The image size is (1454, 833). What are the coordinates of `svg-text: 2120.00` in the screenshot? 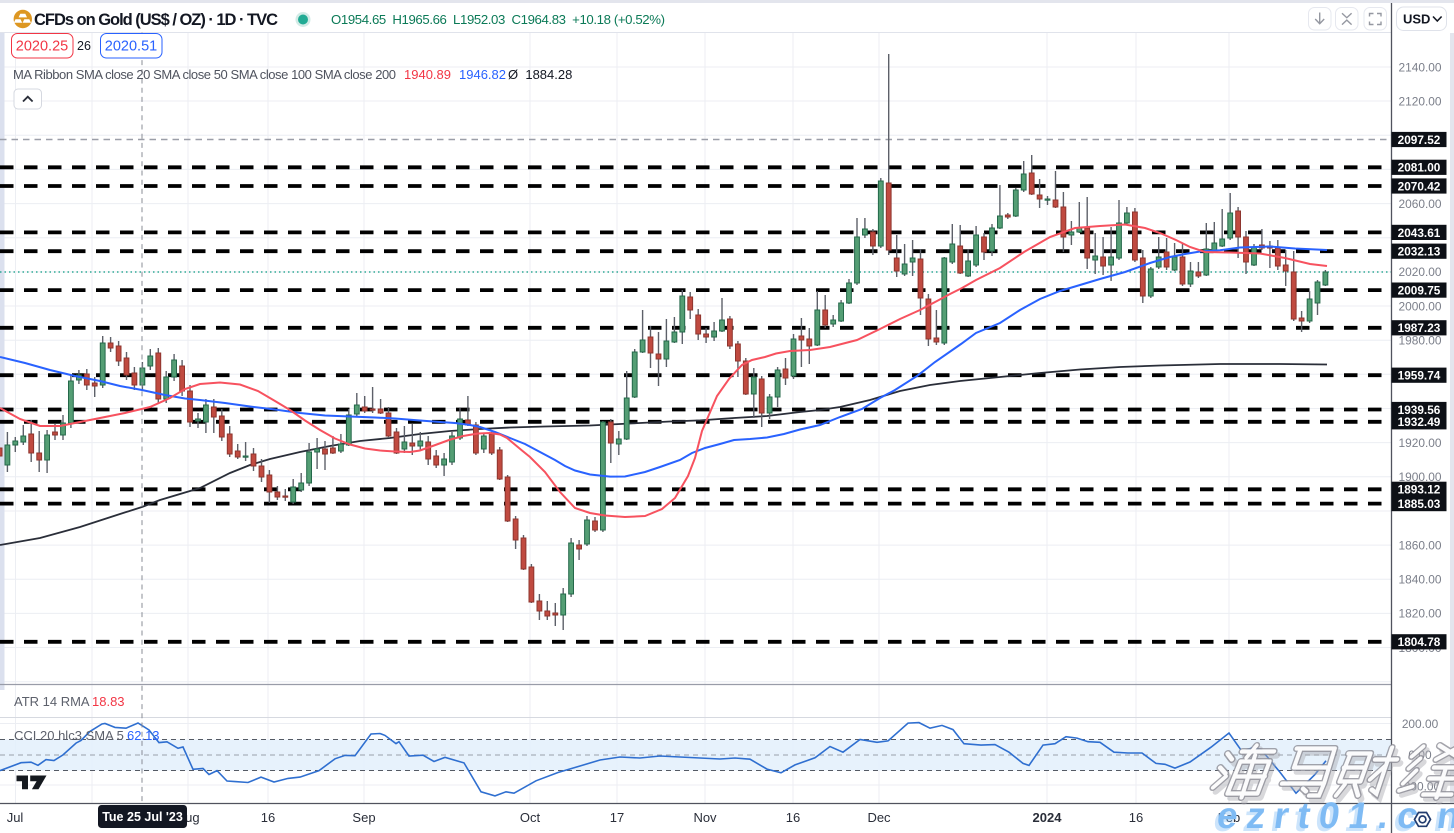 It's located at (1420, 101).